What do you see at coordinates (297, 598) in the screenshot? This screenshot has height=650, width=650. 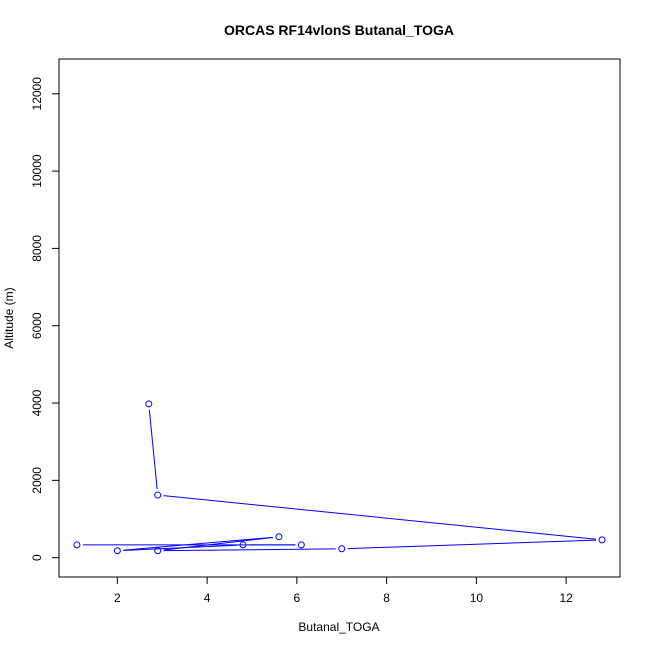 I see `x-tick-label: 6` at bounding box center [297, 598].